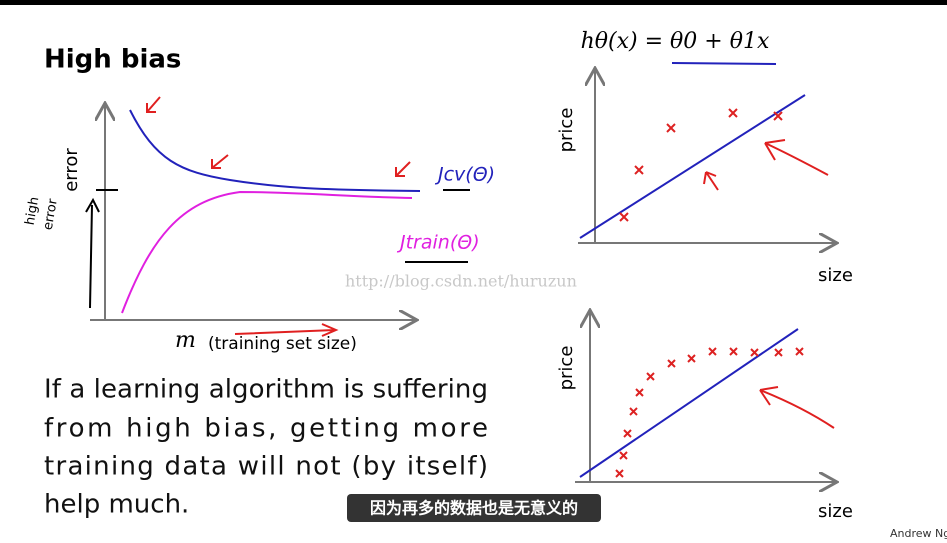 The image size is (947, 543). Describe the element at coordinates (266, 390) in the screenshot. I see `body-line: If a learning algorithm is suffering` at that location.